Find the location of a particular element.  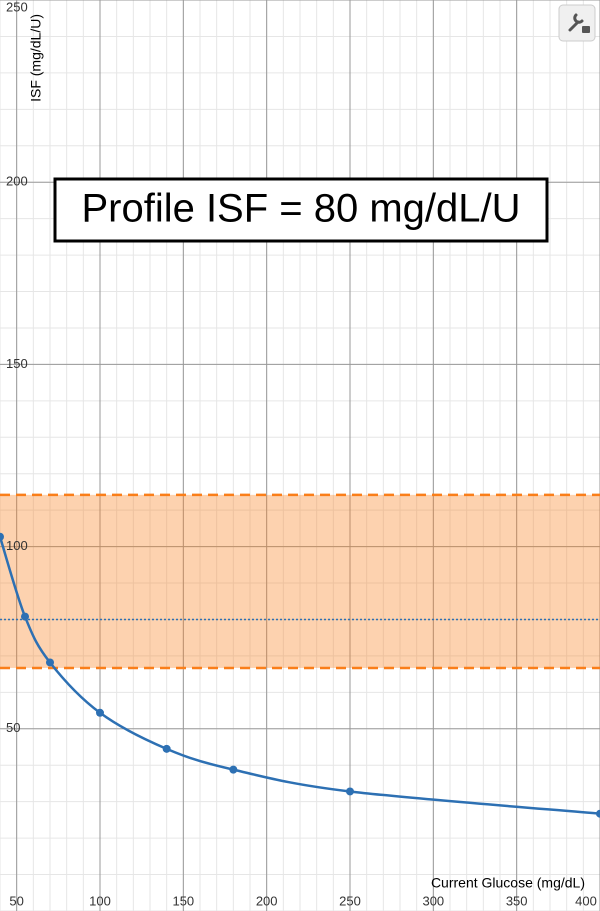

x-tick-label: 400 is located at coordinates (586, 900).